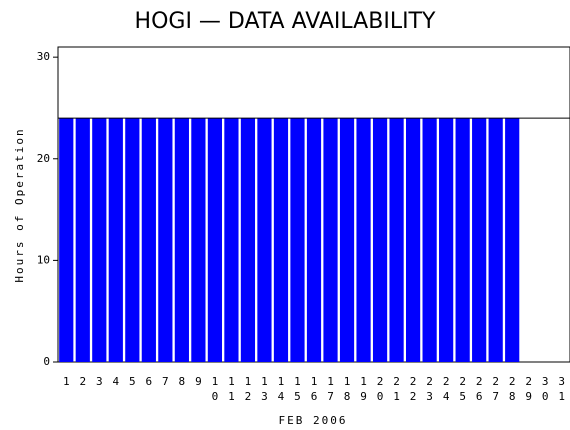 The height and width of the screenshot is (430, 570). I want to click on x-tick-label: 29, so click(528, 390).